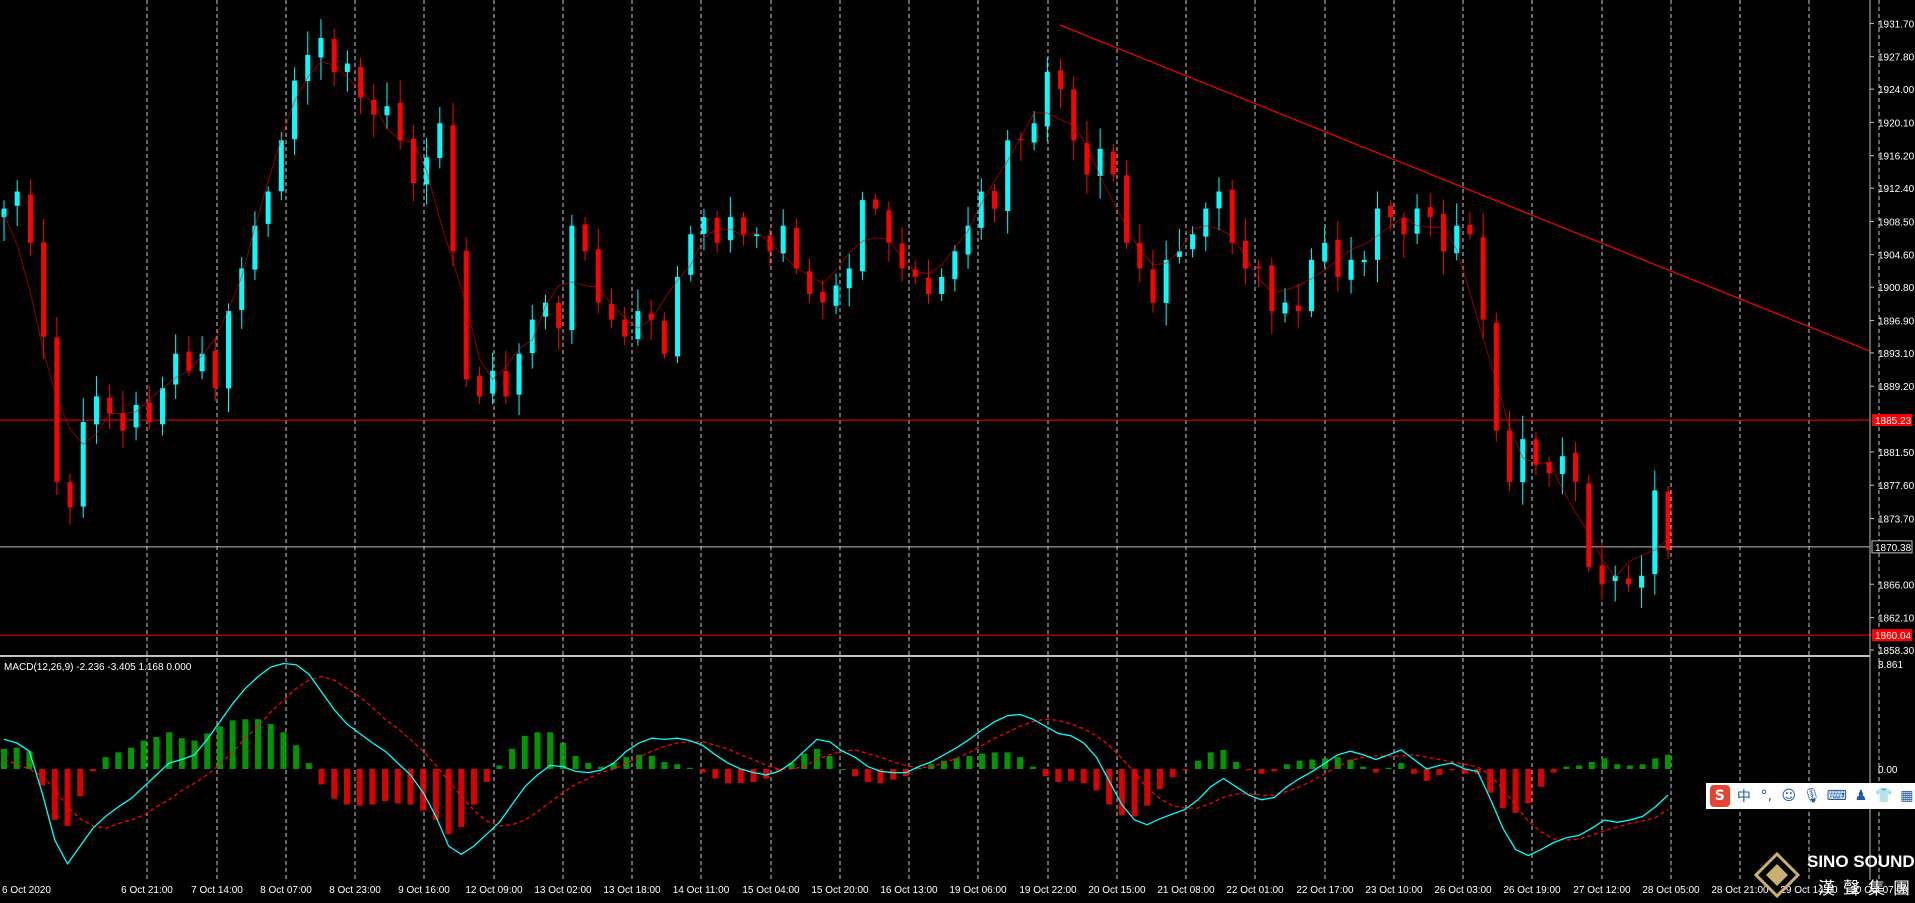  Describe the element at coordinates (1892, 420) in the screenshot. I see `price-level-tag` at that location.